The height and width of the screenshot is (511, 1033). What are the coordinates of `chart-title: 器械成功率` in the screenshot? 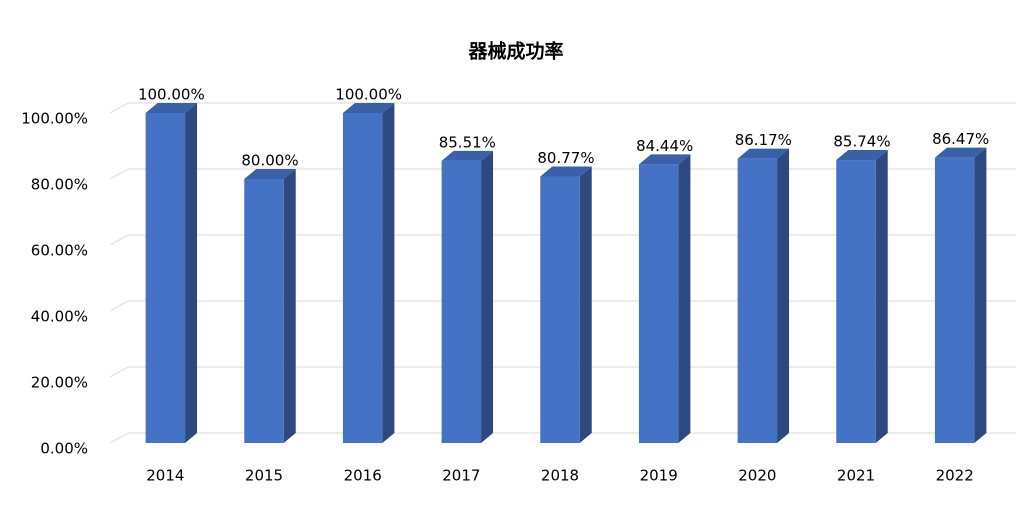 It's located at (515, 51).